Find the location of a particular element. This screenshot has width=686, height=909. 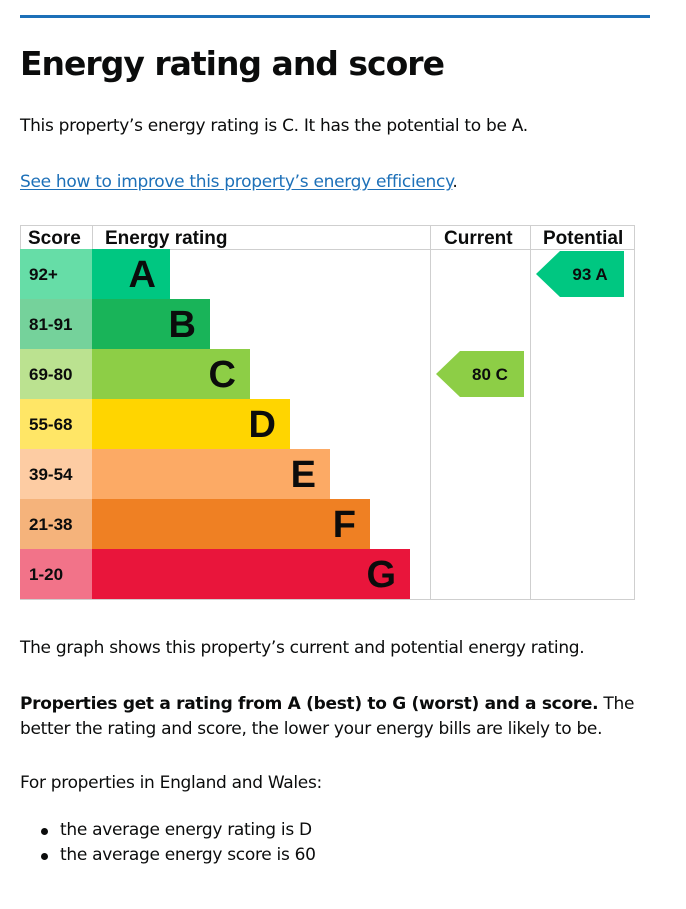

score-range-label: 92+ is located at coordinates (43, 274).